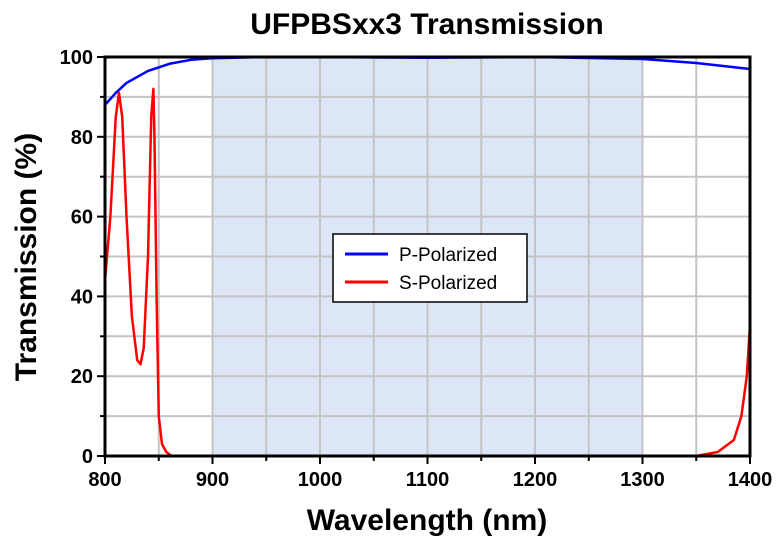 This screenshot has height=540, width=780. I want to click on x-tick-label: 1100, so click(427, 480).